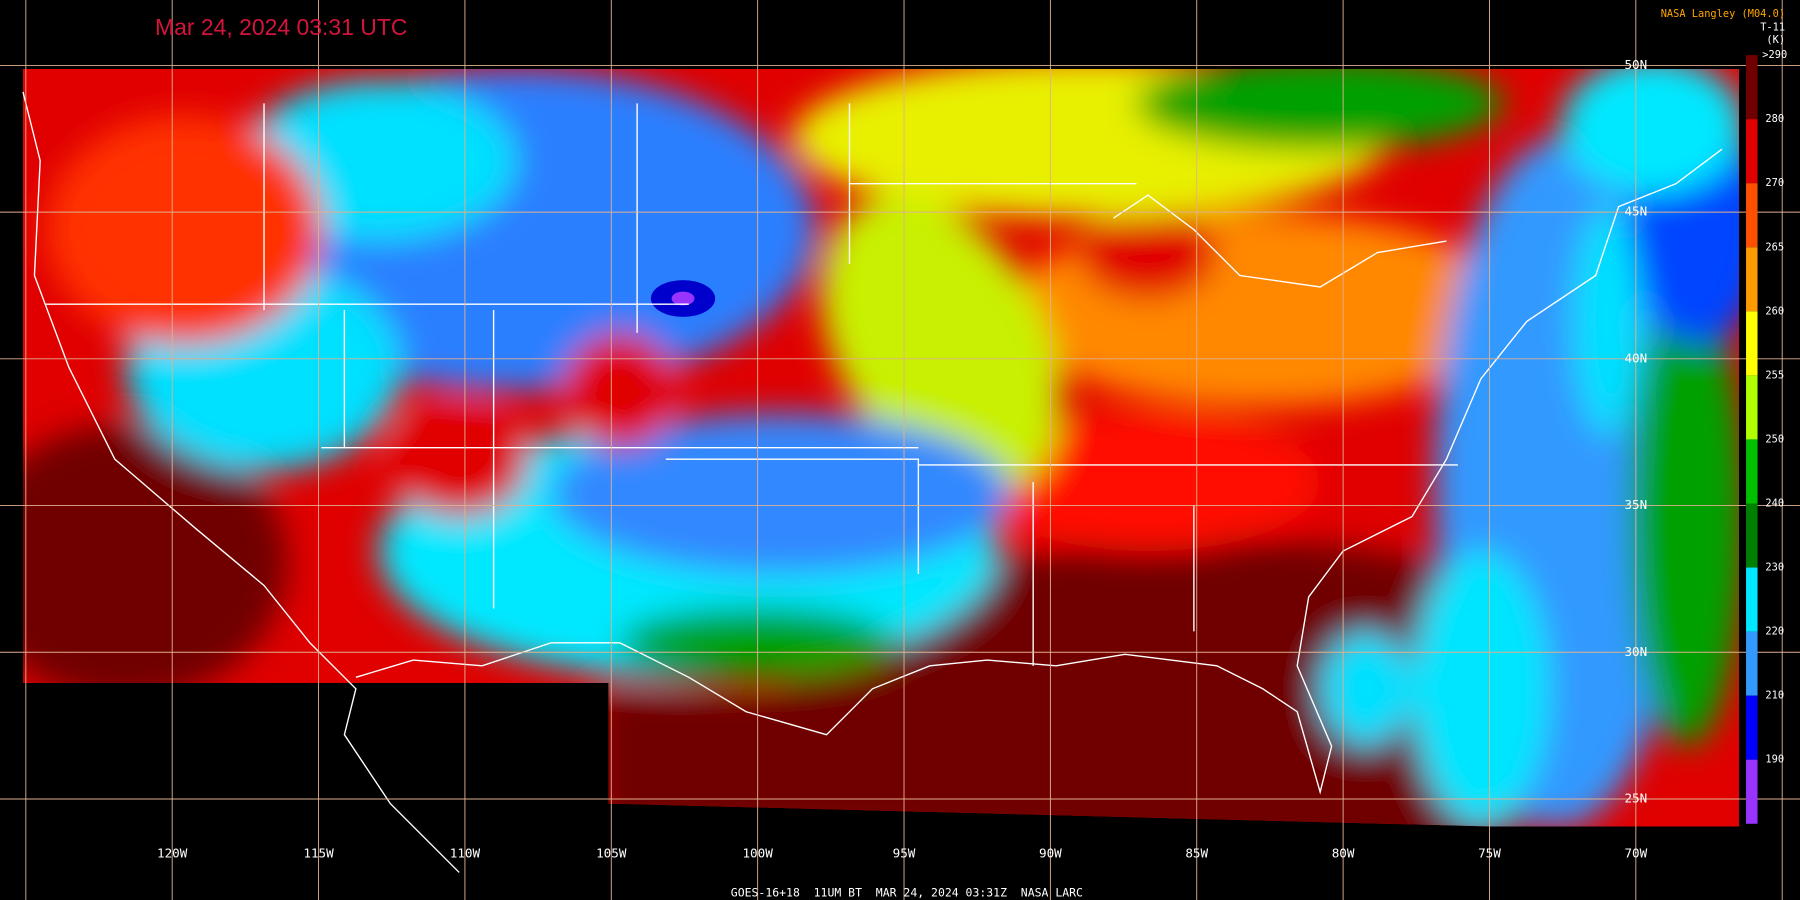 This screenshot has width=1800, height=900. I want to click on longitude-label: 120W, so click(172, 853).